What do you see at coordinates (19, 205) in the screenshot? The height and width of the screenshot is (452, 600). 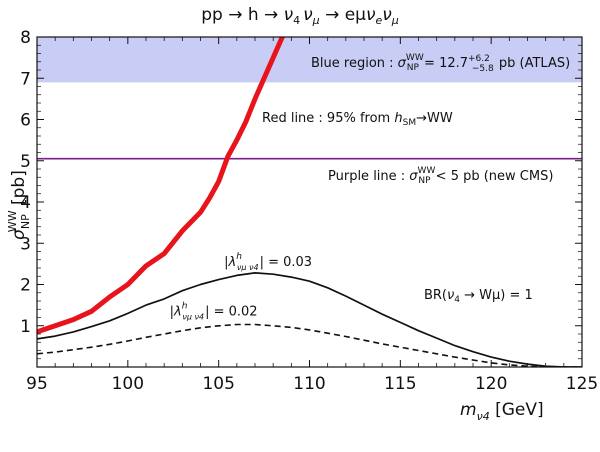 I see `y-axis-title: σNPWW [pb]` at bounding box center [19, 205].